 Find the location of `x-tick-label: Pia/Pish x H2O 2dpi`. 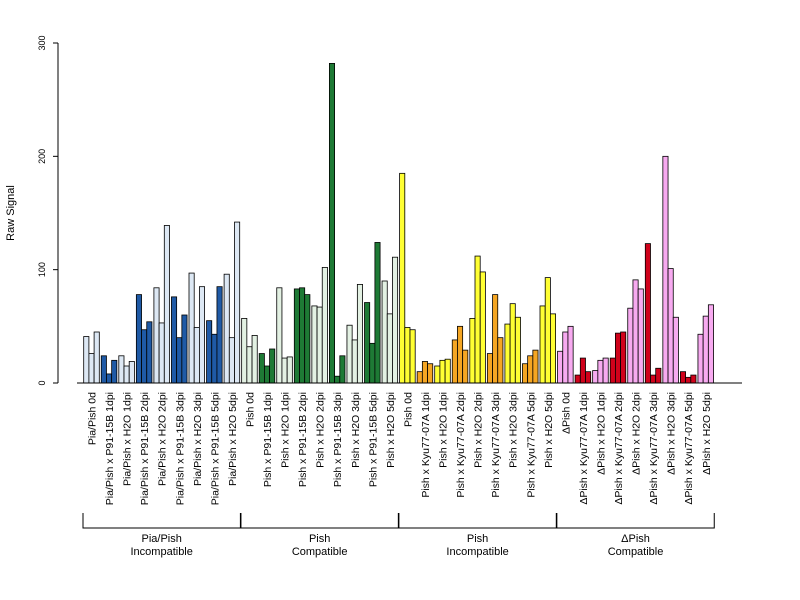

x-tick-label: Pia/Pish x H2O 2dpi is located at coordinates (163, 439).